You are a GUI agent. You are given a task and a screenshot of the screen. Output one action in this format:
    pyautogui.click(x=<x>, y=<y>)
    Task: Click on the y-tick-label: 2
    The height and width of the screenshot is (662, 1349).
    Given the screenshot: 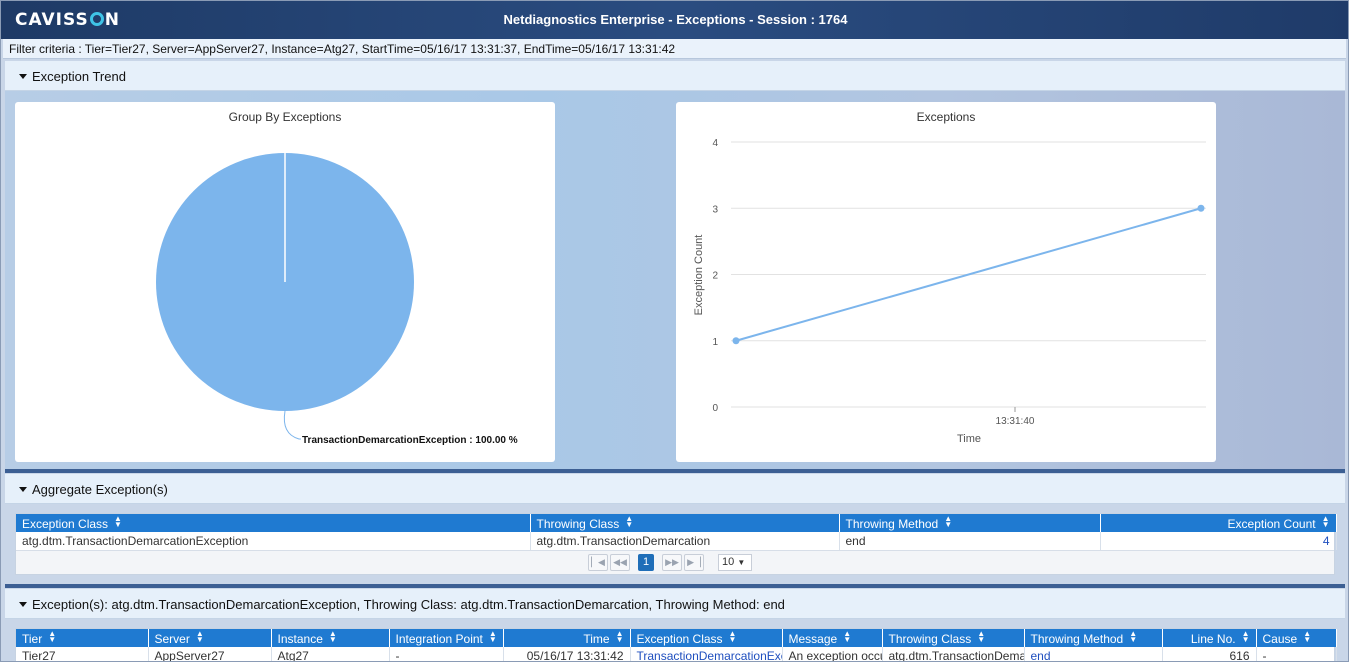 What is the action you would take?
    pyautogui.click(x=715, y=276)
    